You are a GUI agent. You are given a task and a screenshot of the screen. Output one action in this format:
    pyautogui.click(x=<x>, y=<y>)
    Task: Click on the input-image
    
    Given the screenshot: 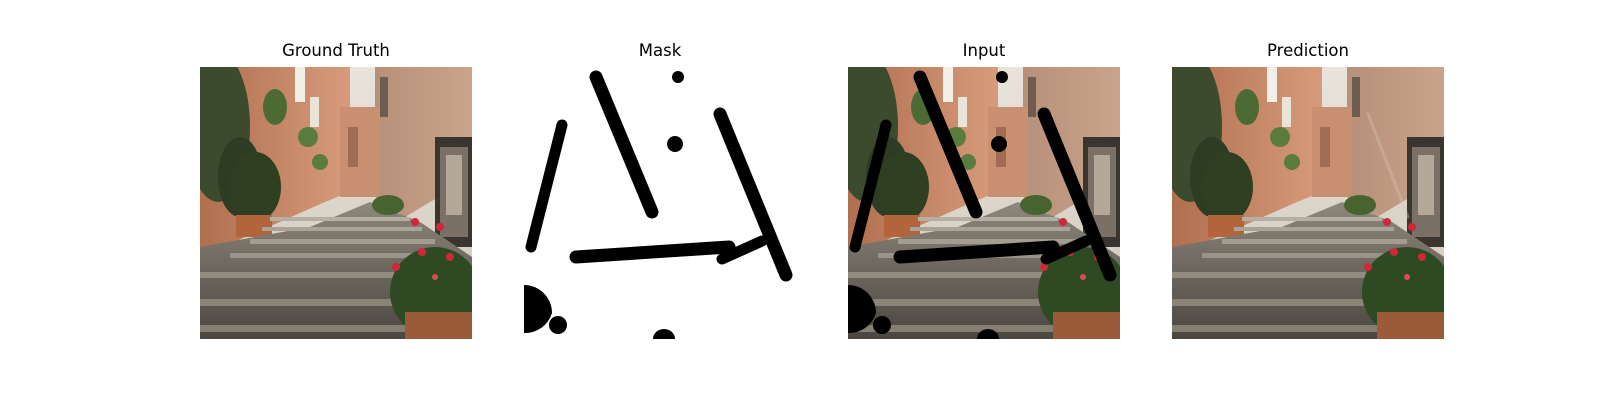 What is the action you would take?
    pyautogui.click(x=984, y=203)
    